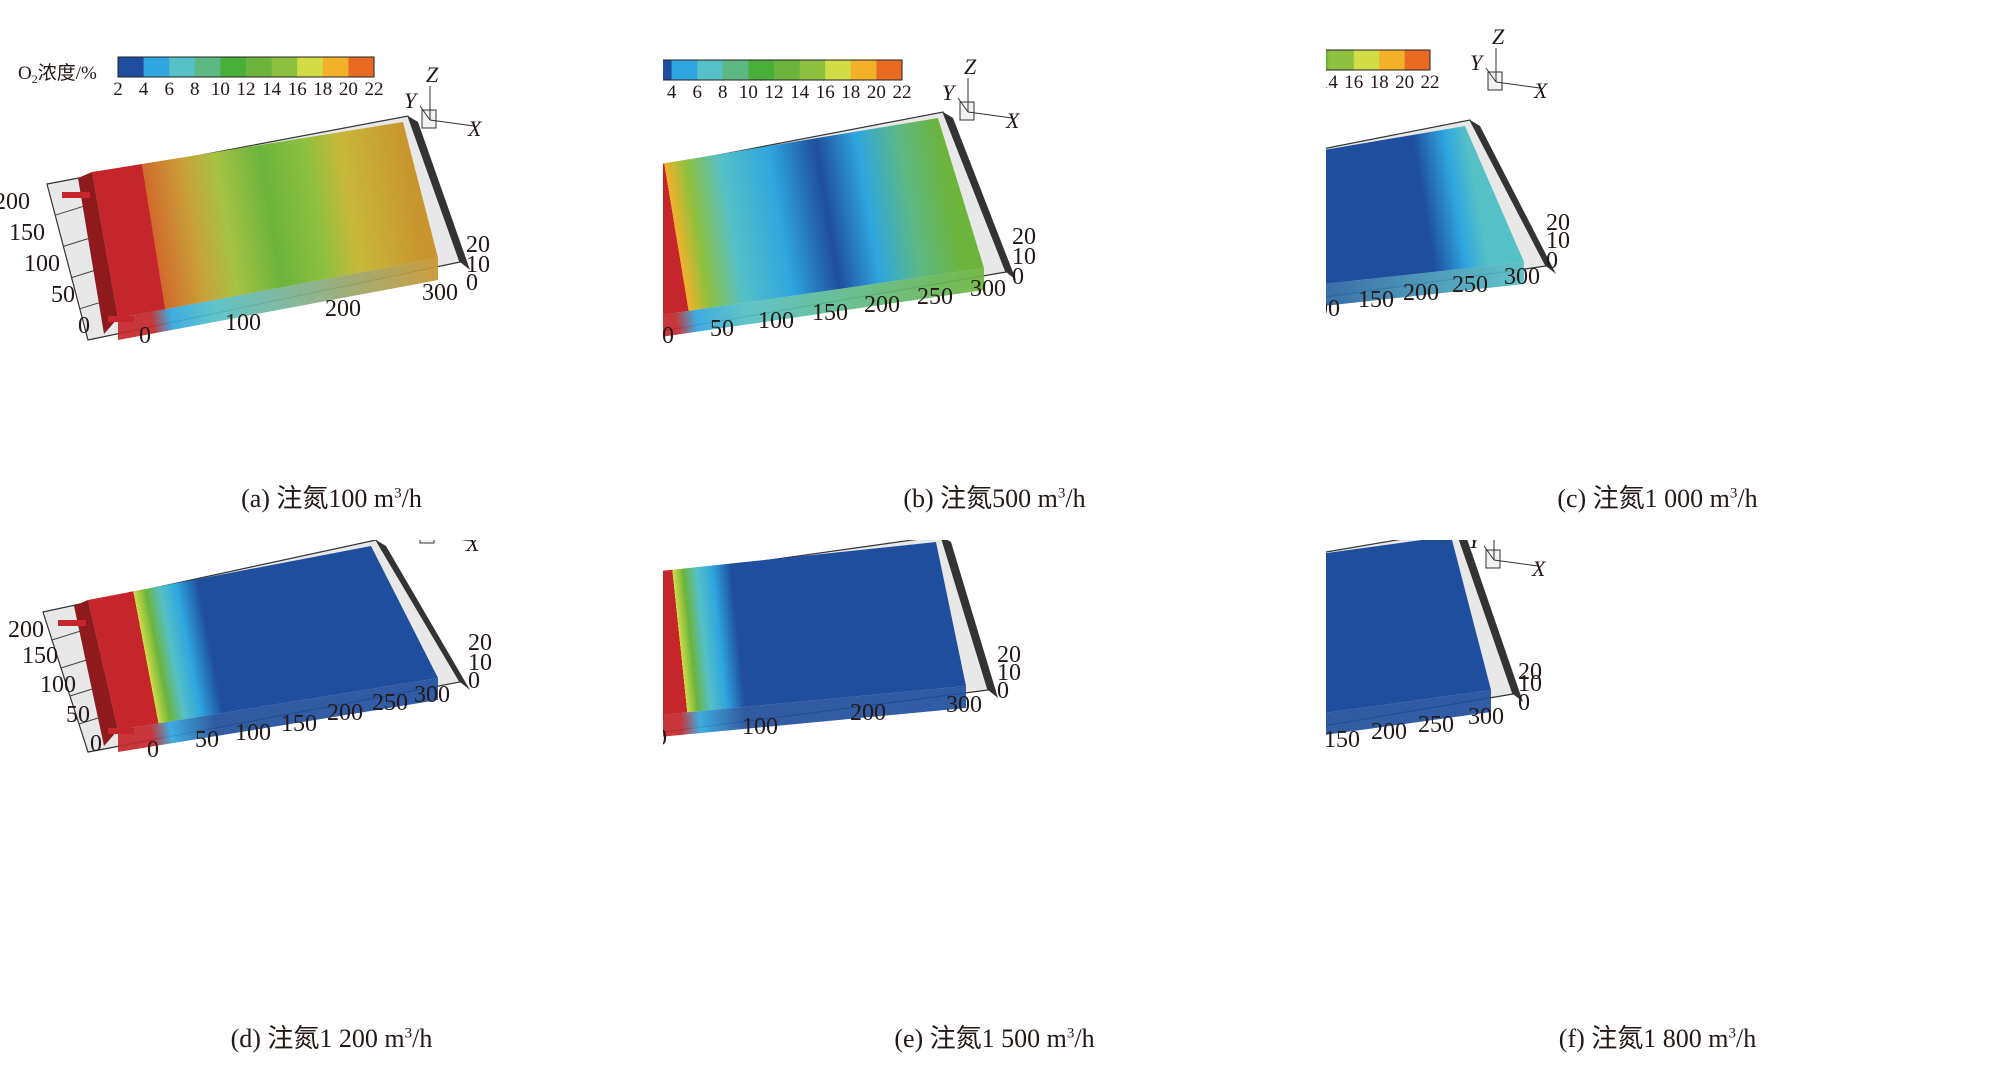 The image size is (1991, 1081). Describe the element at coordinates (1376, 300) in the screenshot. I see `x-tick: 150` at that location.